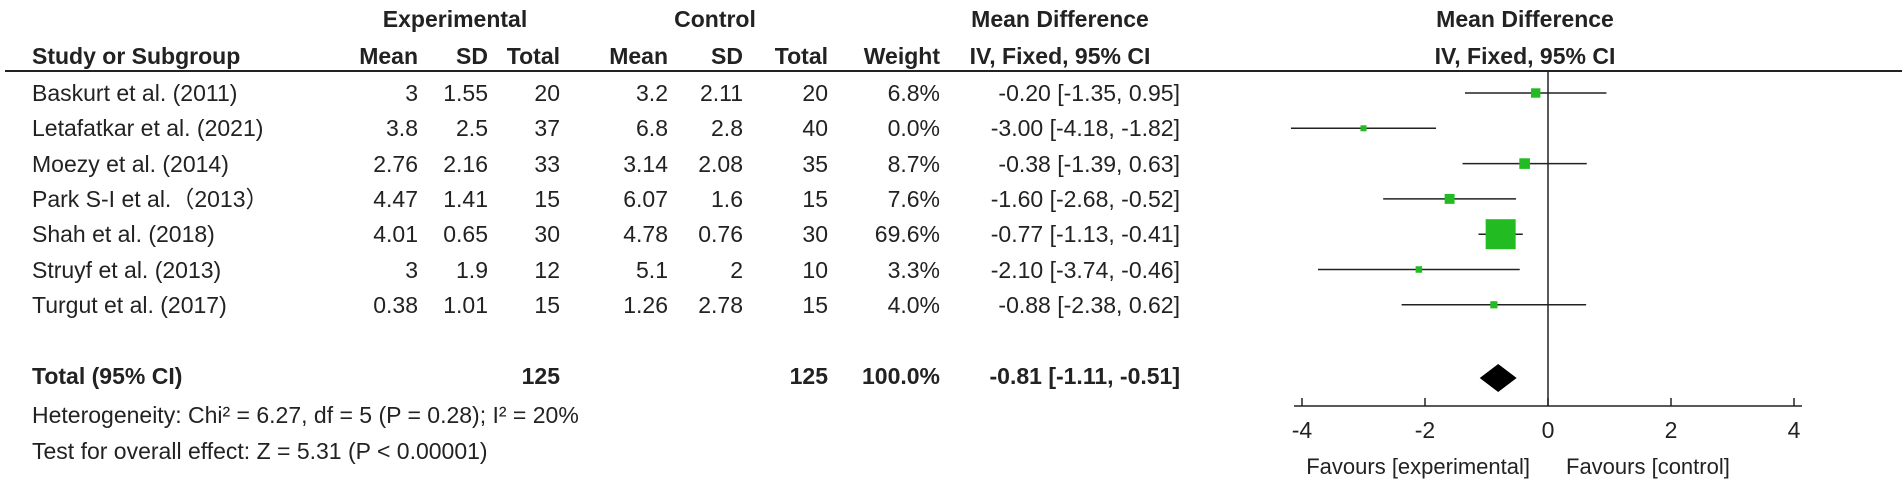 Image resolution: width=1902 pixels, height=487 pixels. What do you see at coordinates (1671, 430) in the screenshot?
I see `x-tick-label: 2` at bounding box center [1671, 430].